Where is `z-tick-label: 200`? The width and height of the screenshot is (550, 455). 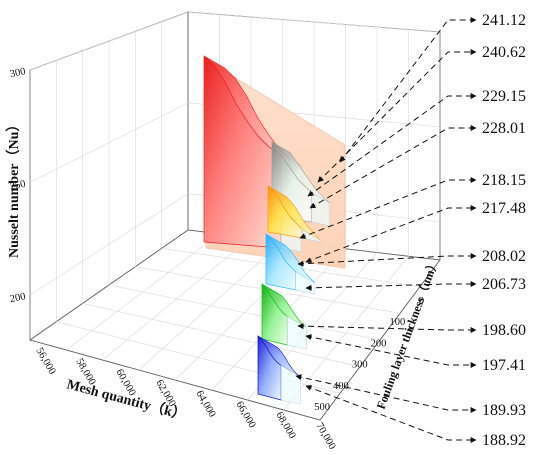 z-tick-label: 200 is located at coordinates (18, 298).